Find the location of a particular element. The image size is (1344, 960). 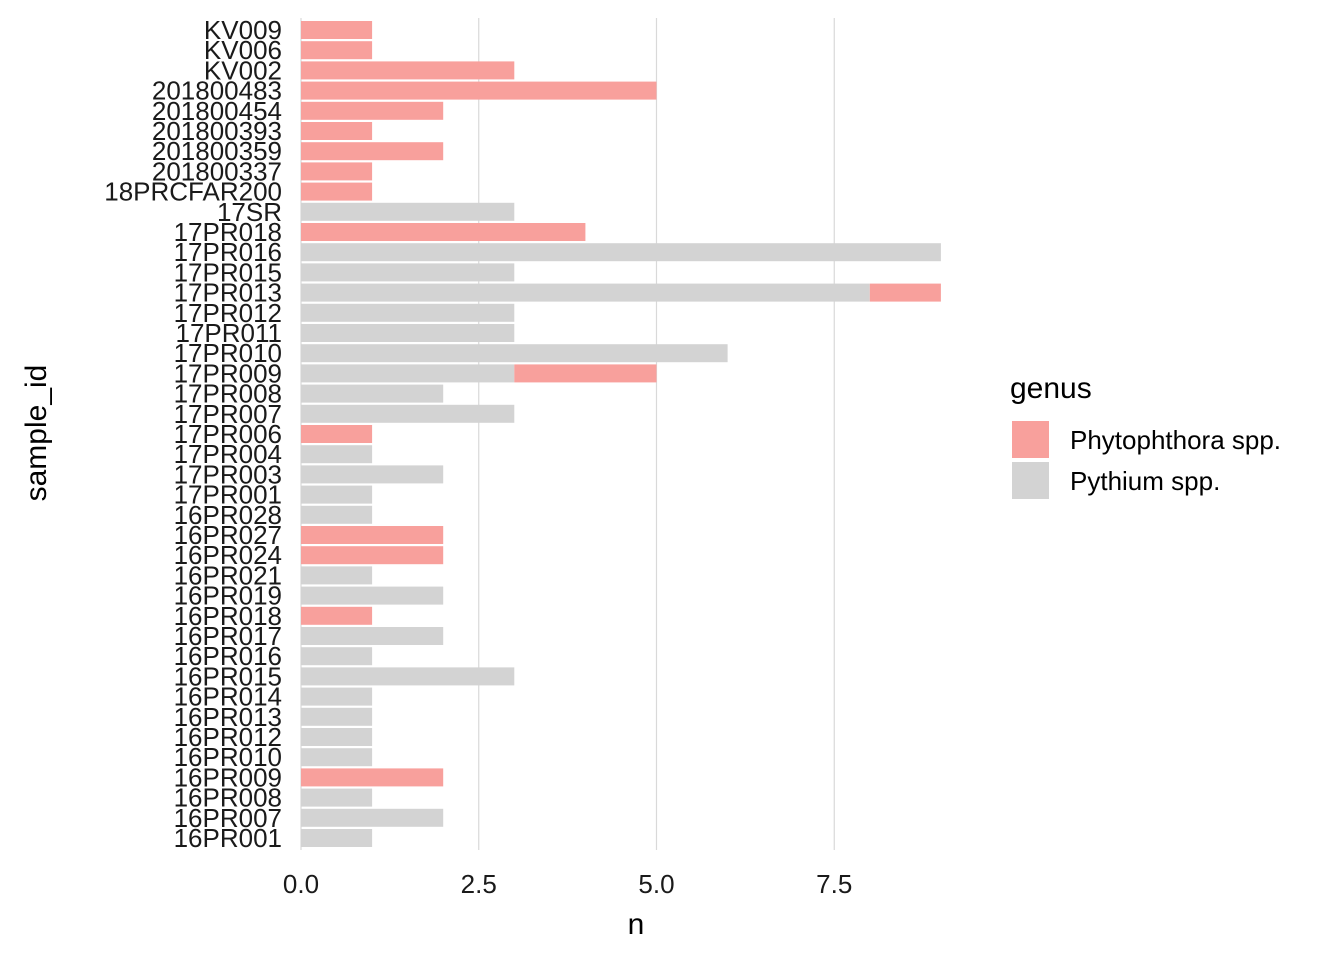

y-tick-label: 201800393 is located at coordinates (217, 131).